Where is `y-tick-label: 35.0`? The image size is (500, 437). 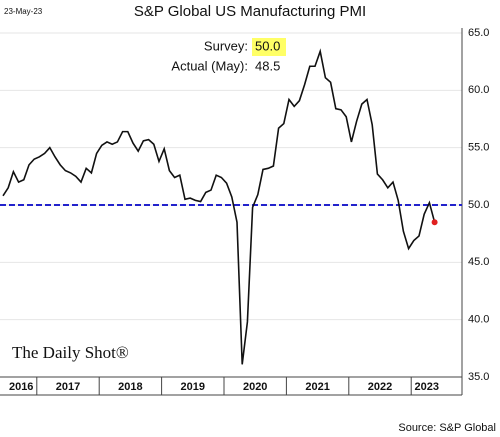 y-tick-label: 35.0 is located at coordinates (478, 377).